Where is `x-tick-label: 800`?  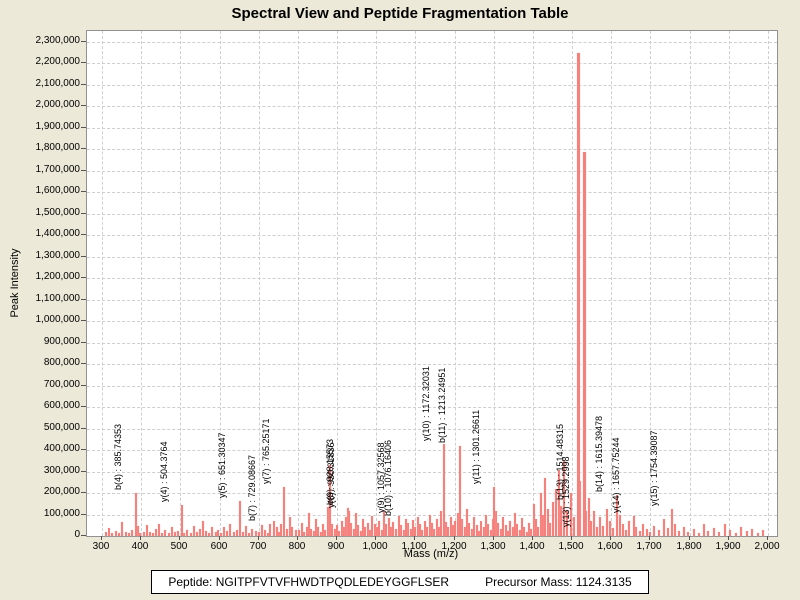
x-tick-label: 800 is located at coordinates (297, 546).